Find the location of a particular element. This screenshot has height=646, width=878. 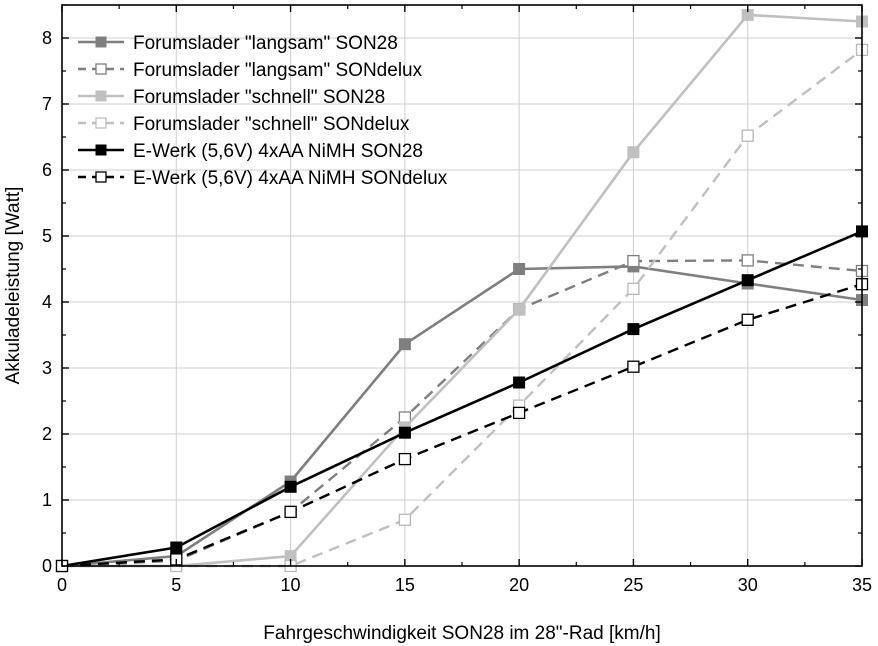

legend-item-e-werk-5-6v-4xaa-nimh-son28: E-Werk (5,6V) 4xAA NiMH SON28 is located at coordinates (250, 151).